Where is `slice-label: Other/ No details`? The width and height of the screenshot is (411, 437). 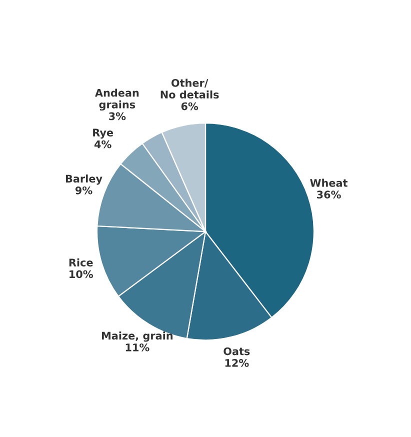 slice-label: Other/ No details is located at coordinates (189, 88).